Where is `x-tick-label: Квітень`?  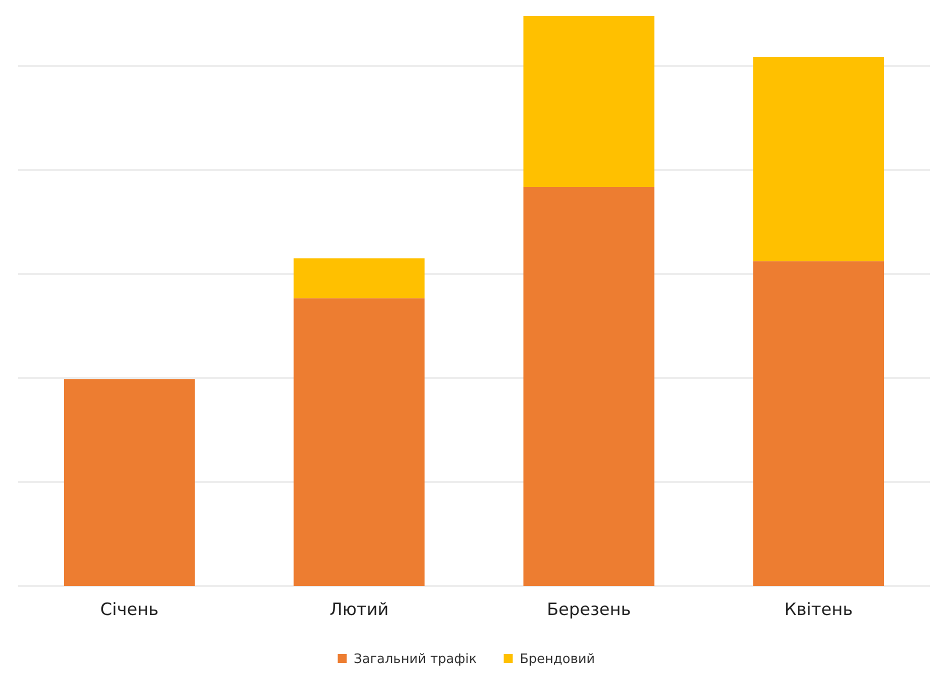
x-tick-label: Квітень is located at coordinates (818, 610).